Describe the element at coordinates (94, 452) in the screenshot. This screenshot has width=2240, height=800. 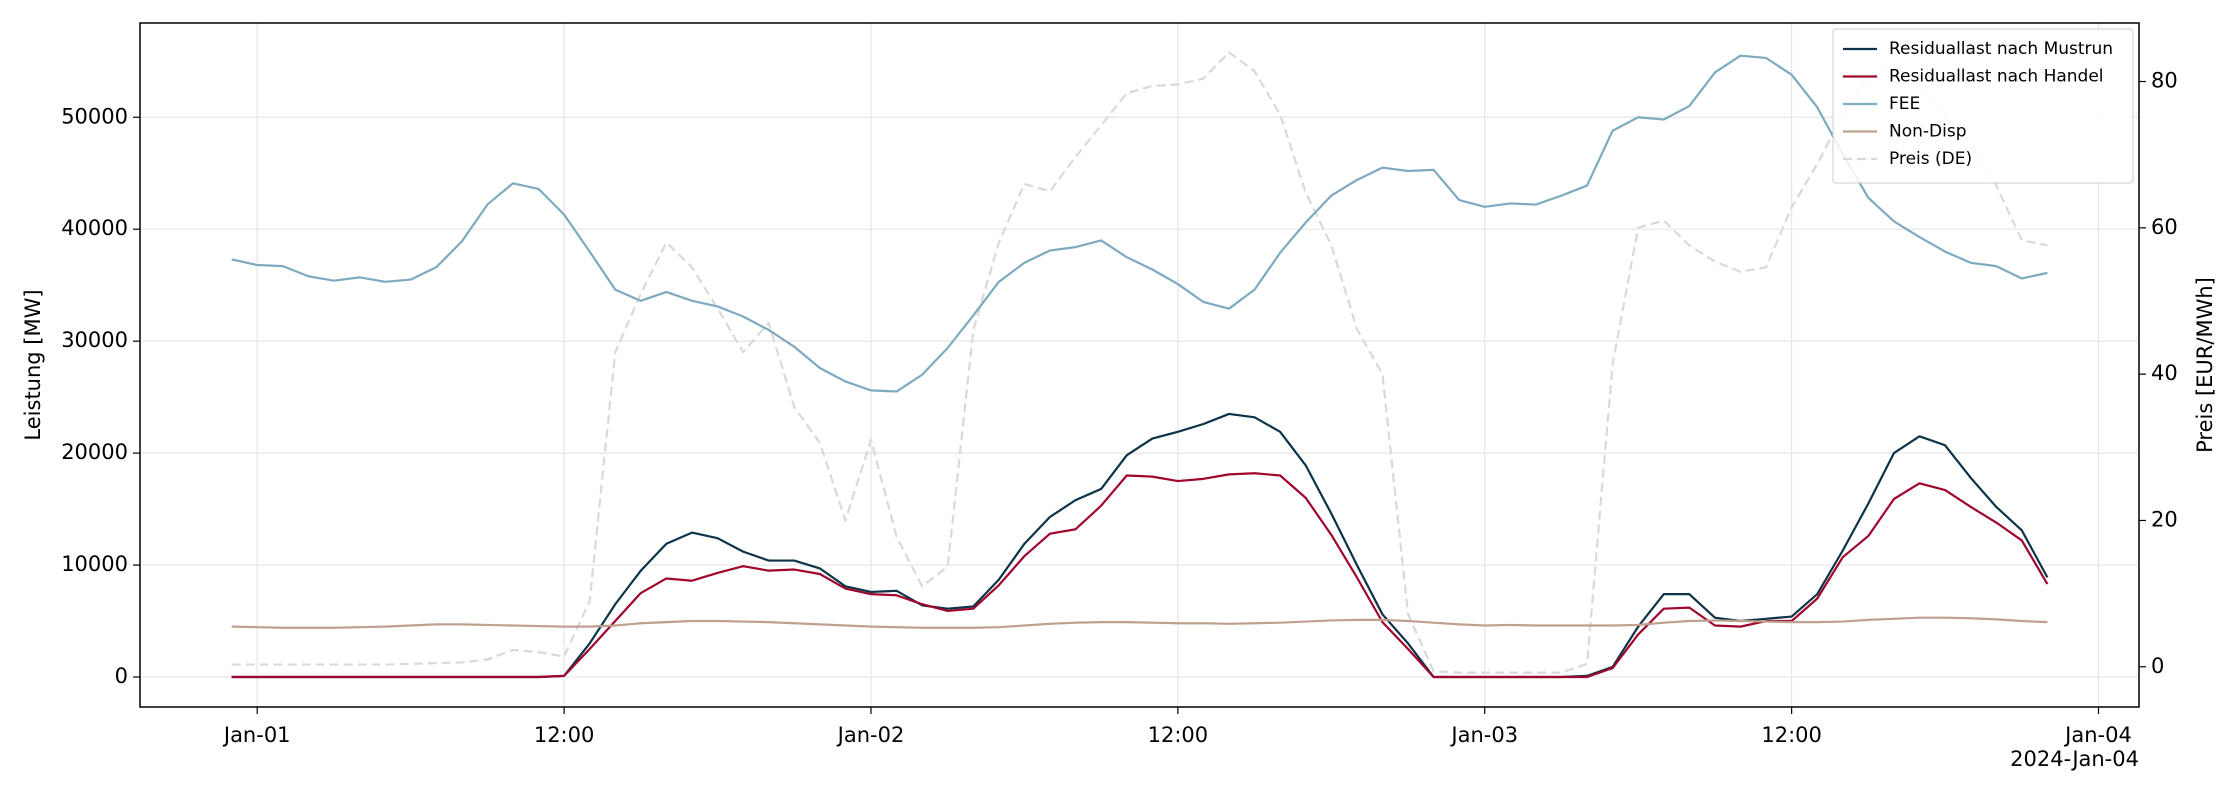
I see `y-tick-label: 20000` at that location.